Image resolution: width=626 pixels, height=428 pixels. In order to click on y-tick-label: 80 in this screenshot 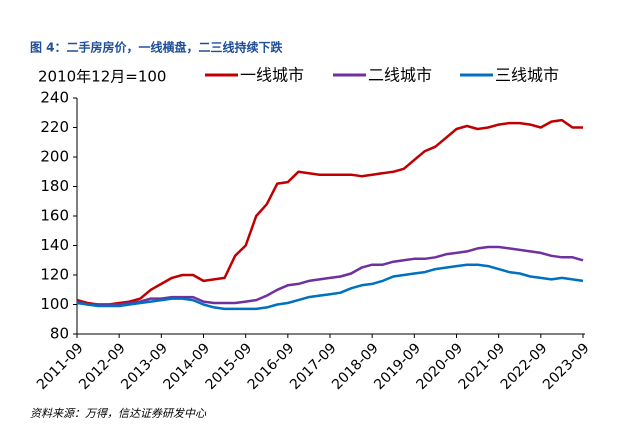, I will do `click(59, 334)`.